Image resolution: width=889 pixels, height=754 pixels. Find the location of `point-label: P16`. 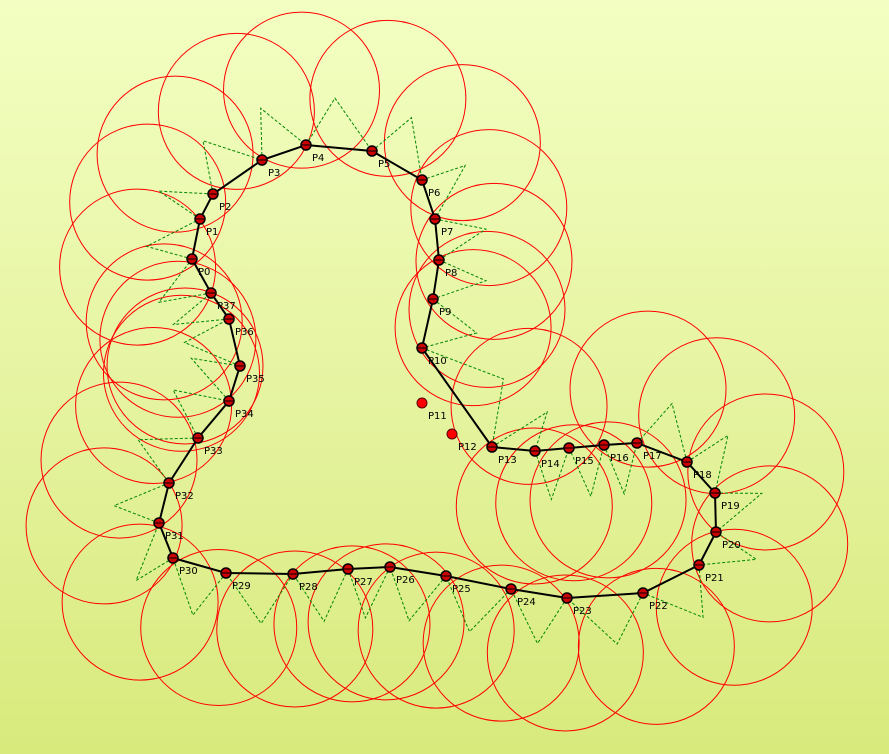

point-label: P16 is located at coordinates (619, 458).